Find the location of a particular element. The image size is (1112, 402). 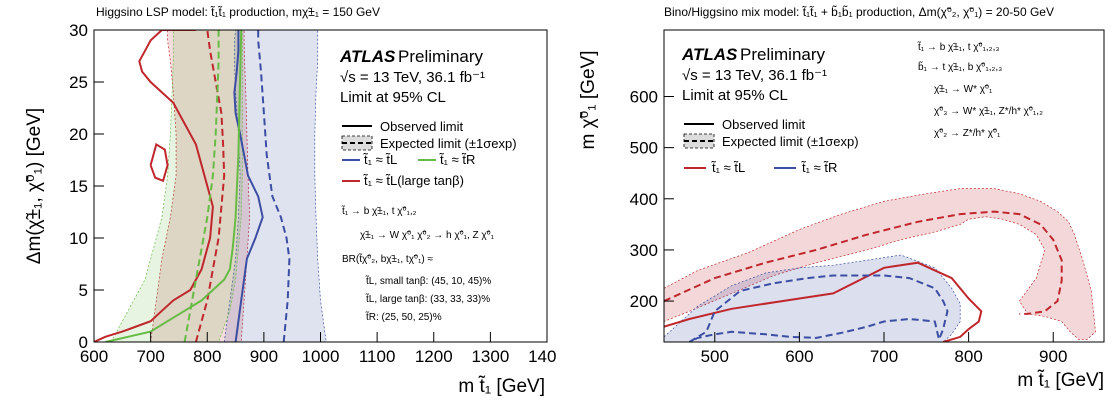

right-bands is located at coordinates (880, 265).